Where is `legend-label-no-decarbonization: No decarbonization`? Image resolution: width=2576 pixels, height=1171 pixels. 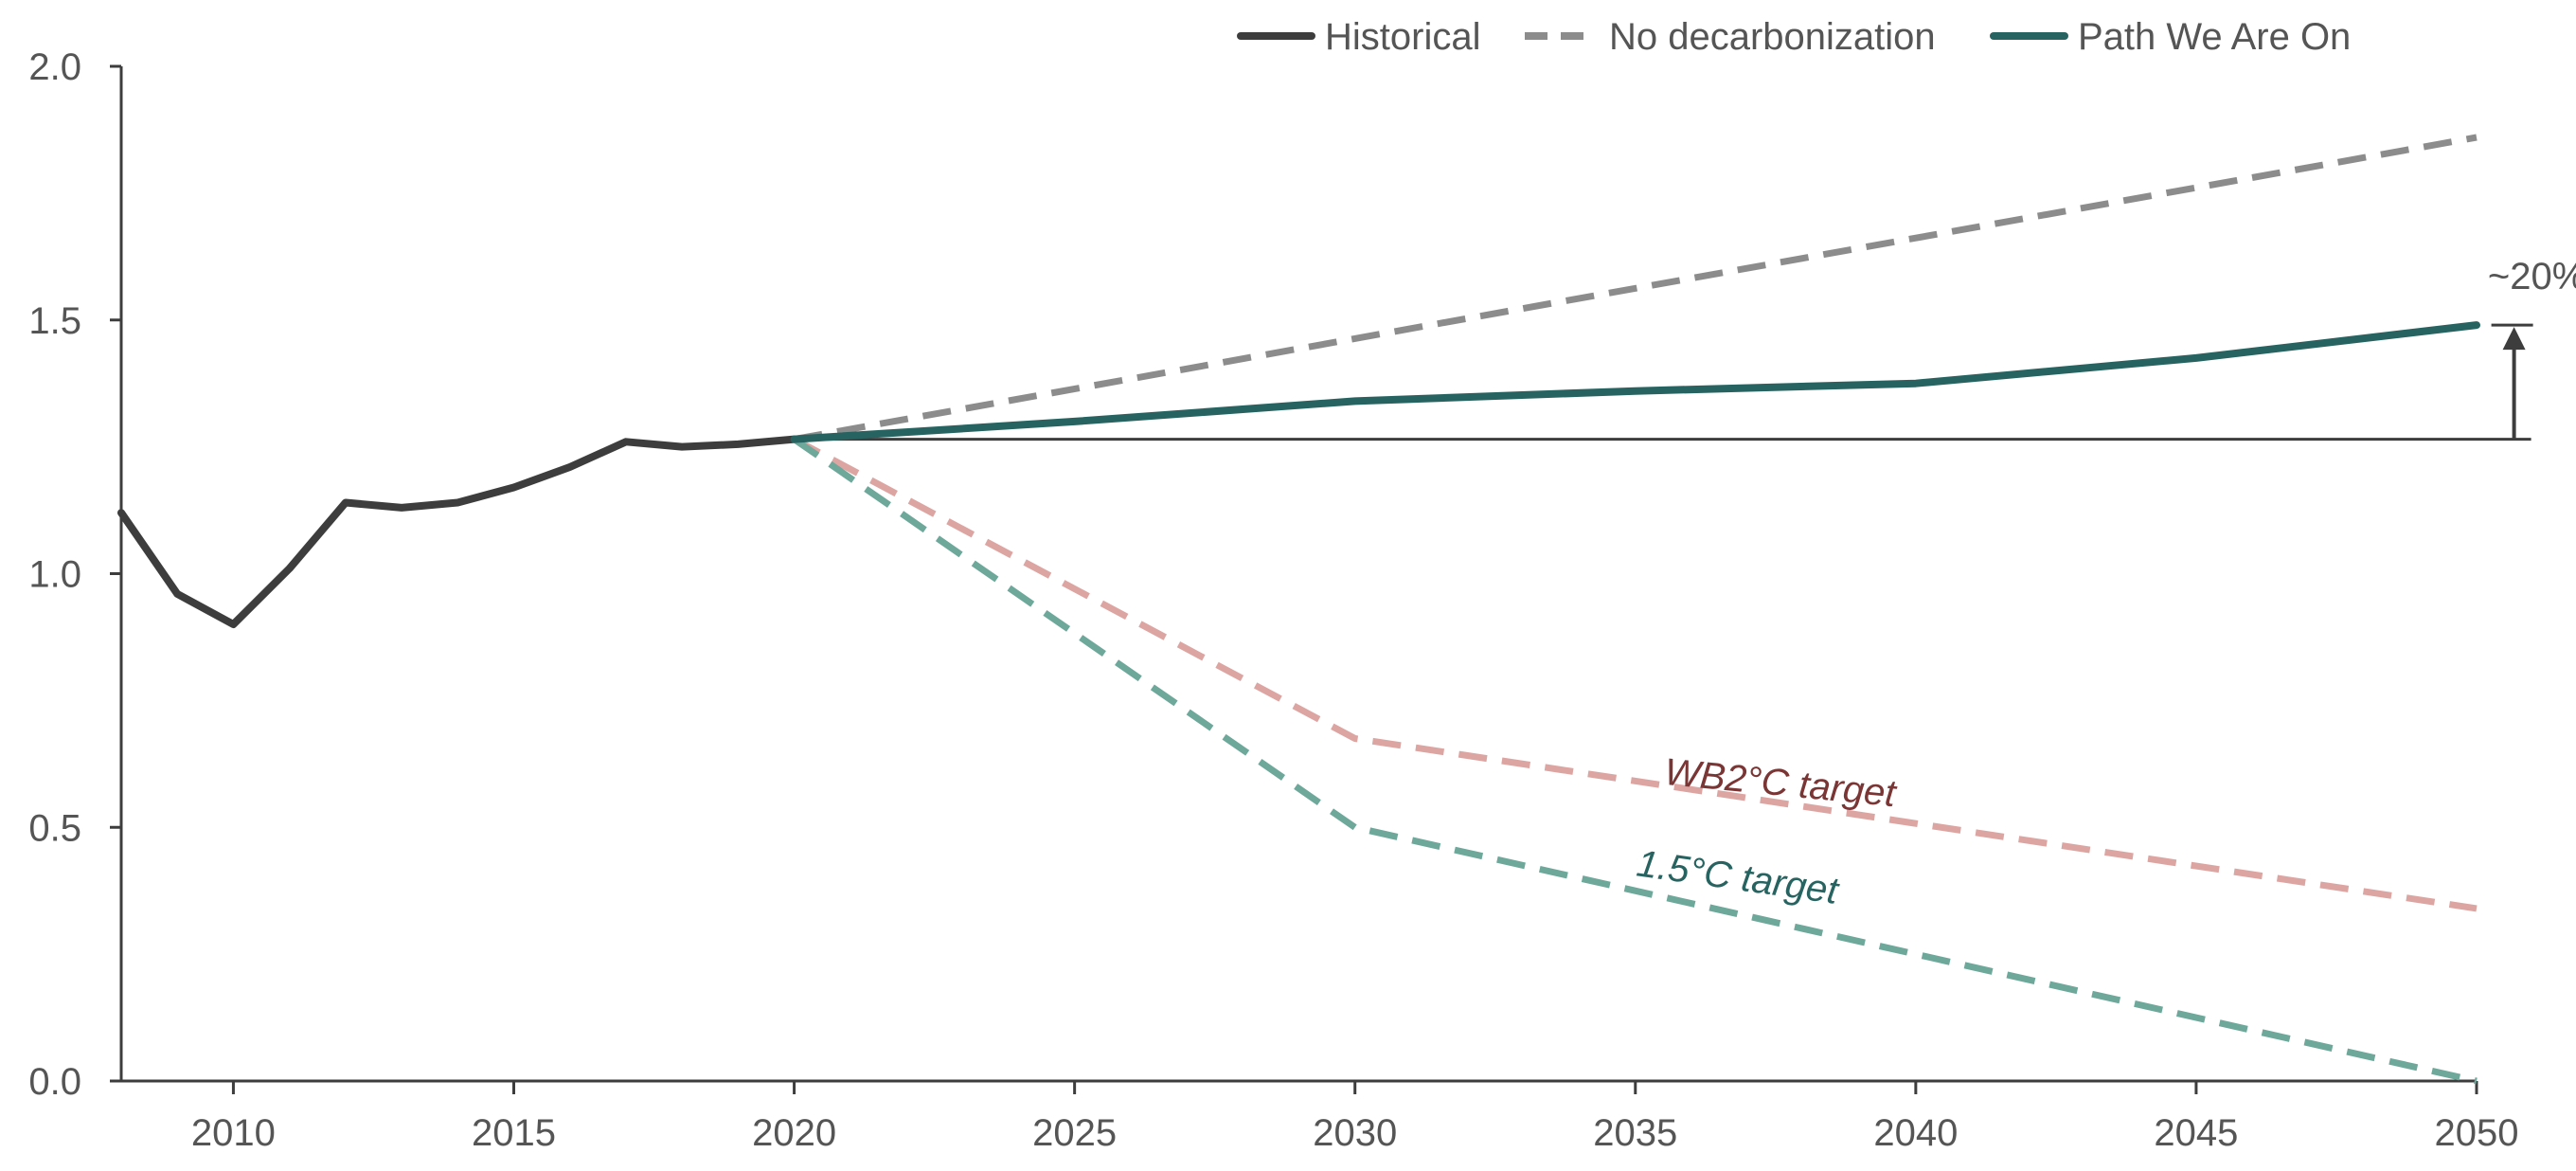
legend-label-no-decarbonization: No decarbonization is located at coordinates (1772, 37).